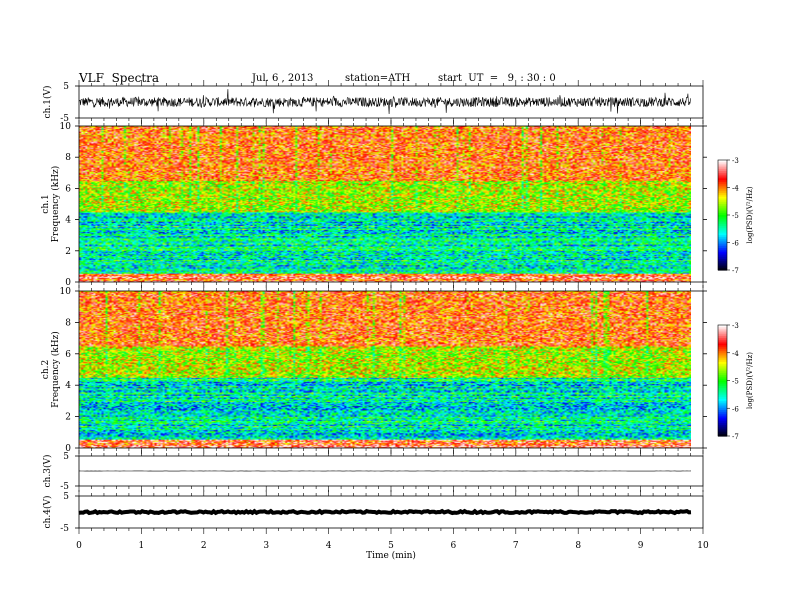  What do you see at coordinates (68, 252) in the screenshot?
I see `ytick-label-ch1: 2` at bounding box center [68, 252].